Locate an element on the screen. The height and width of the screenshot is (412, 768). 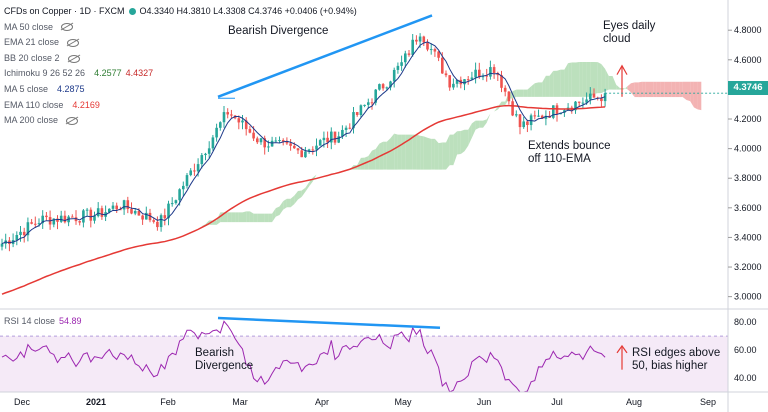
legend-ema21: EMA 21 close is located at coordinates (180, 43).